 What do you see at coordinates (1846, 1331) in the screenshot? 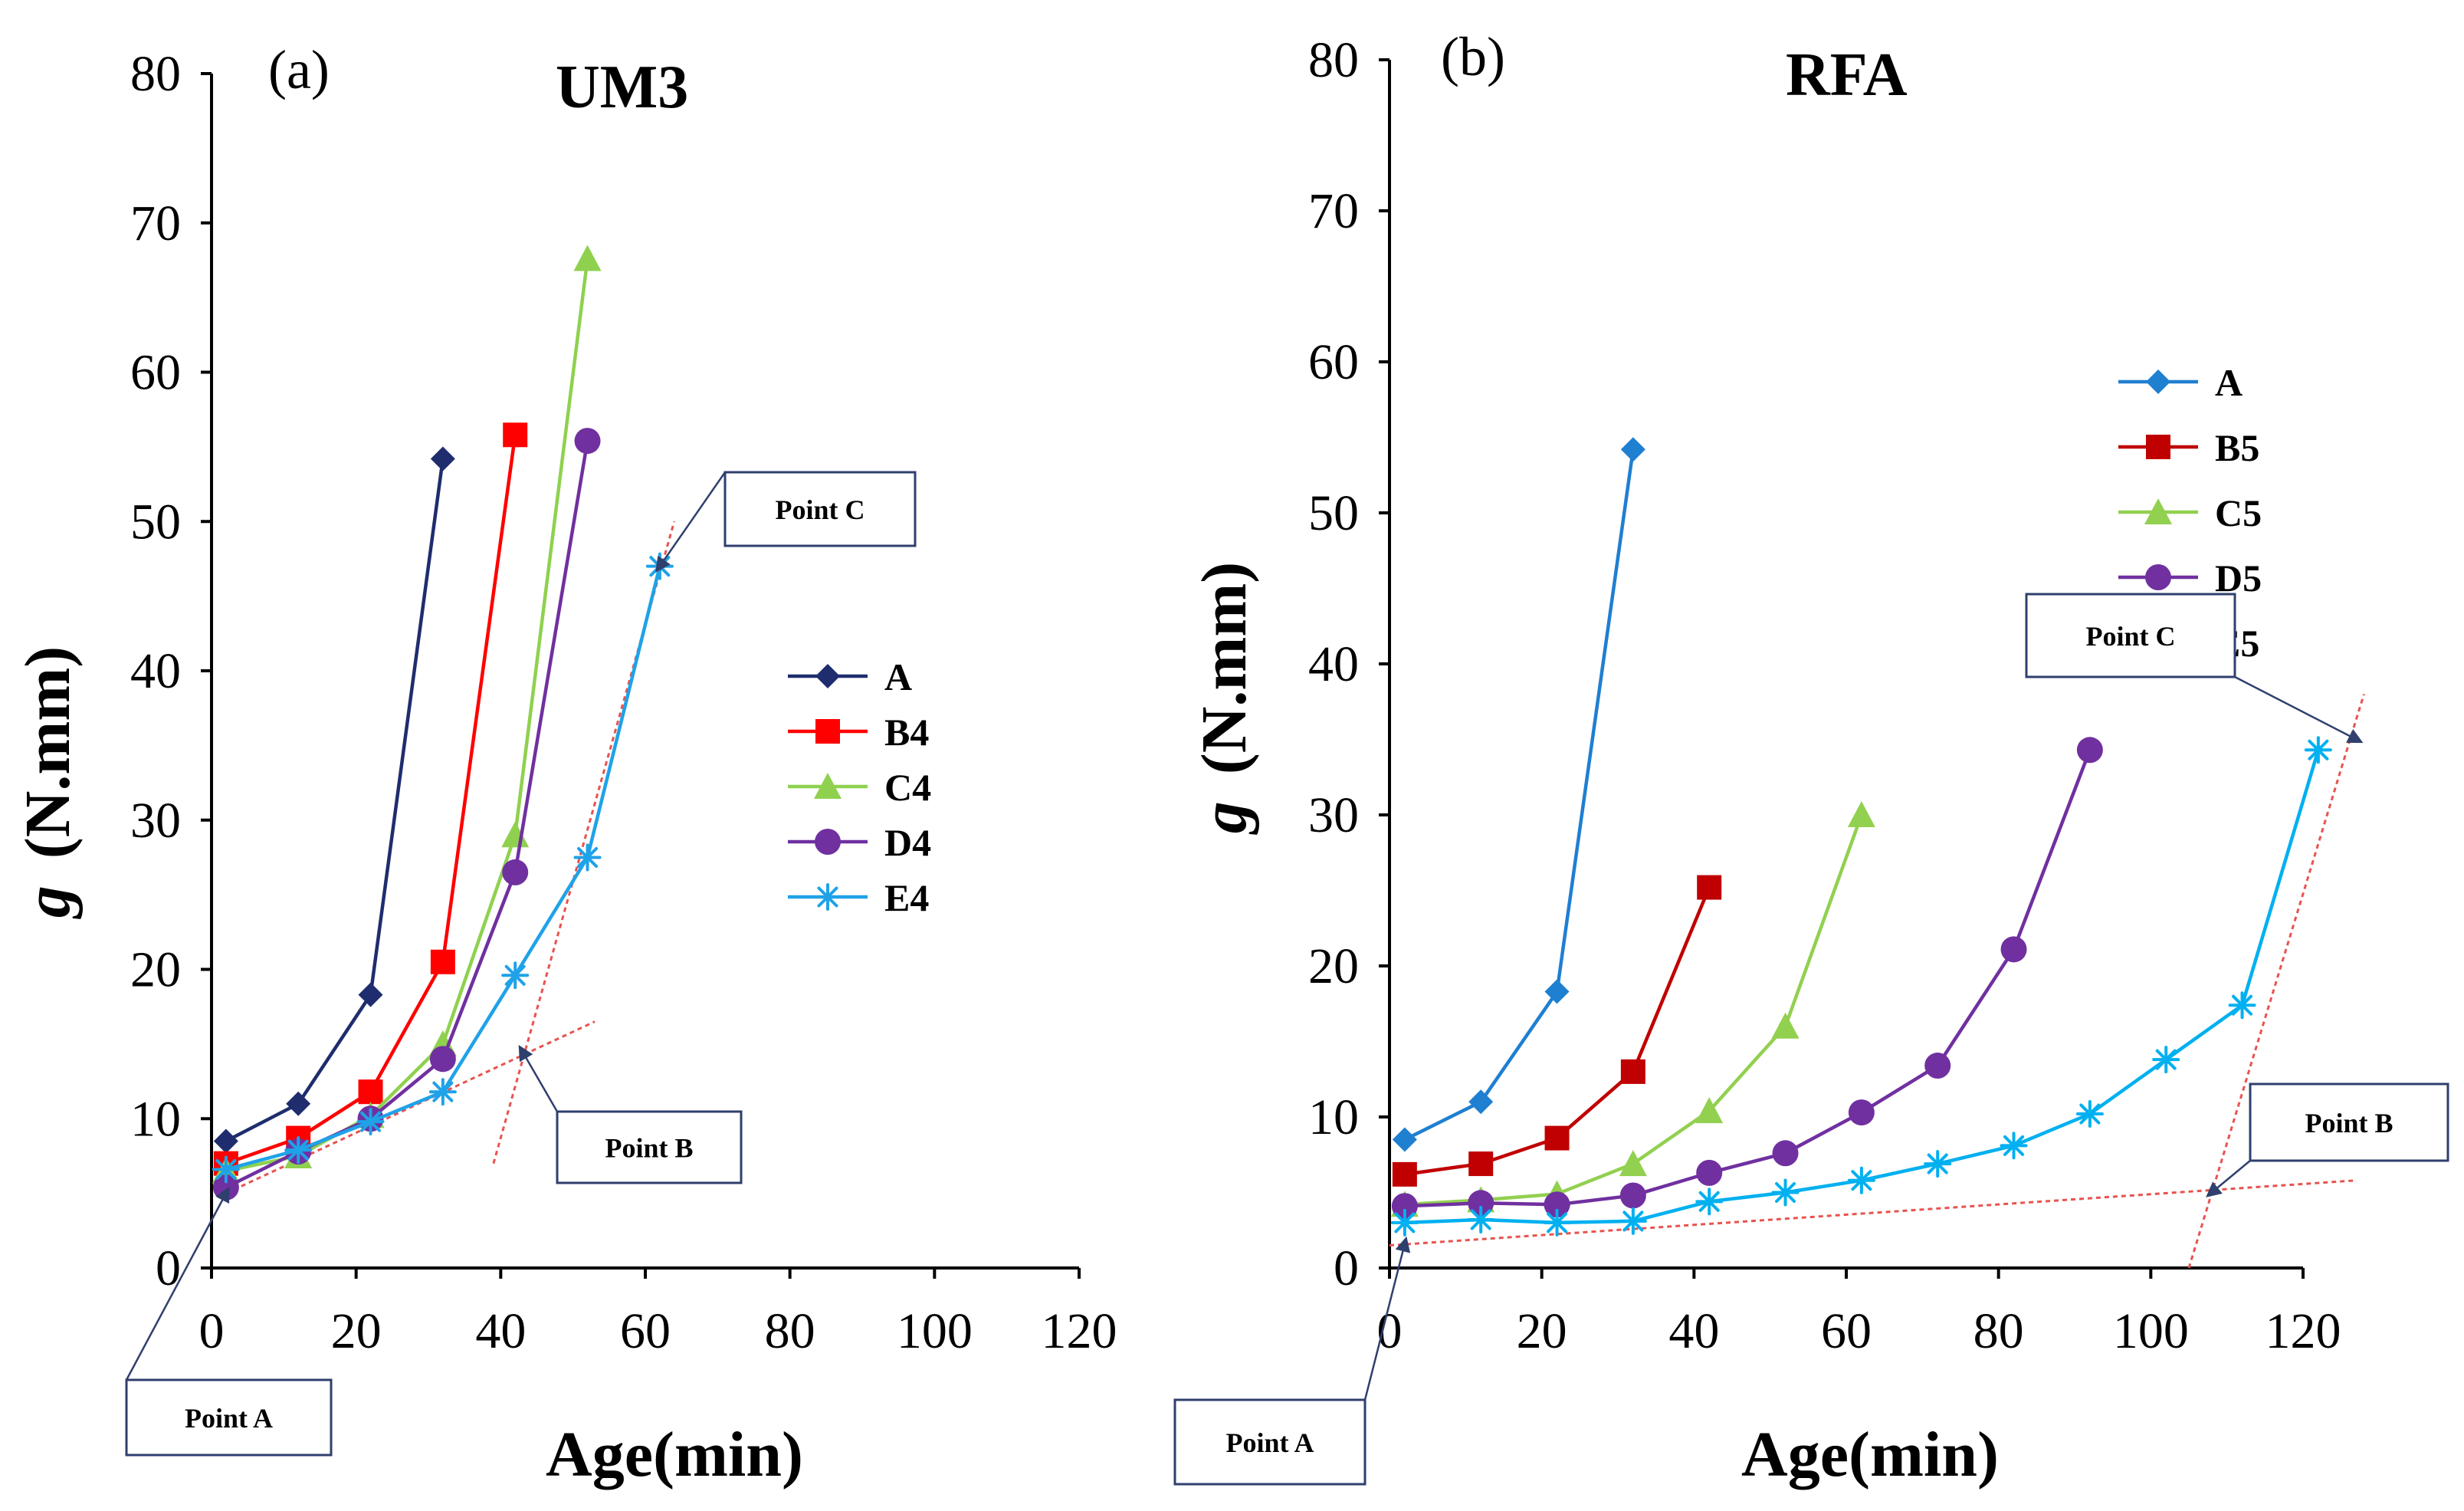
I see `x-tick-label: 60` at bounding box center [1846, 1331].